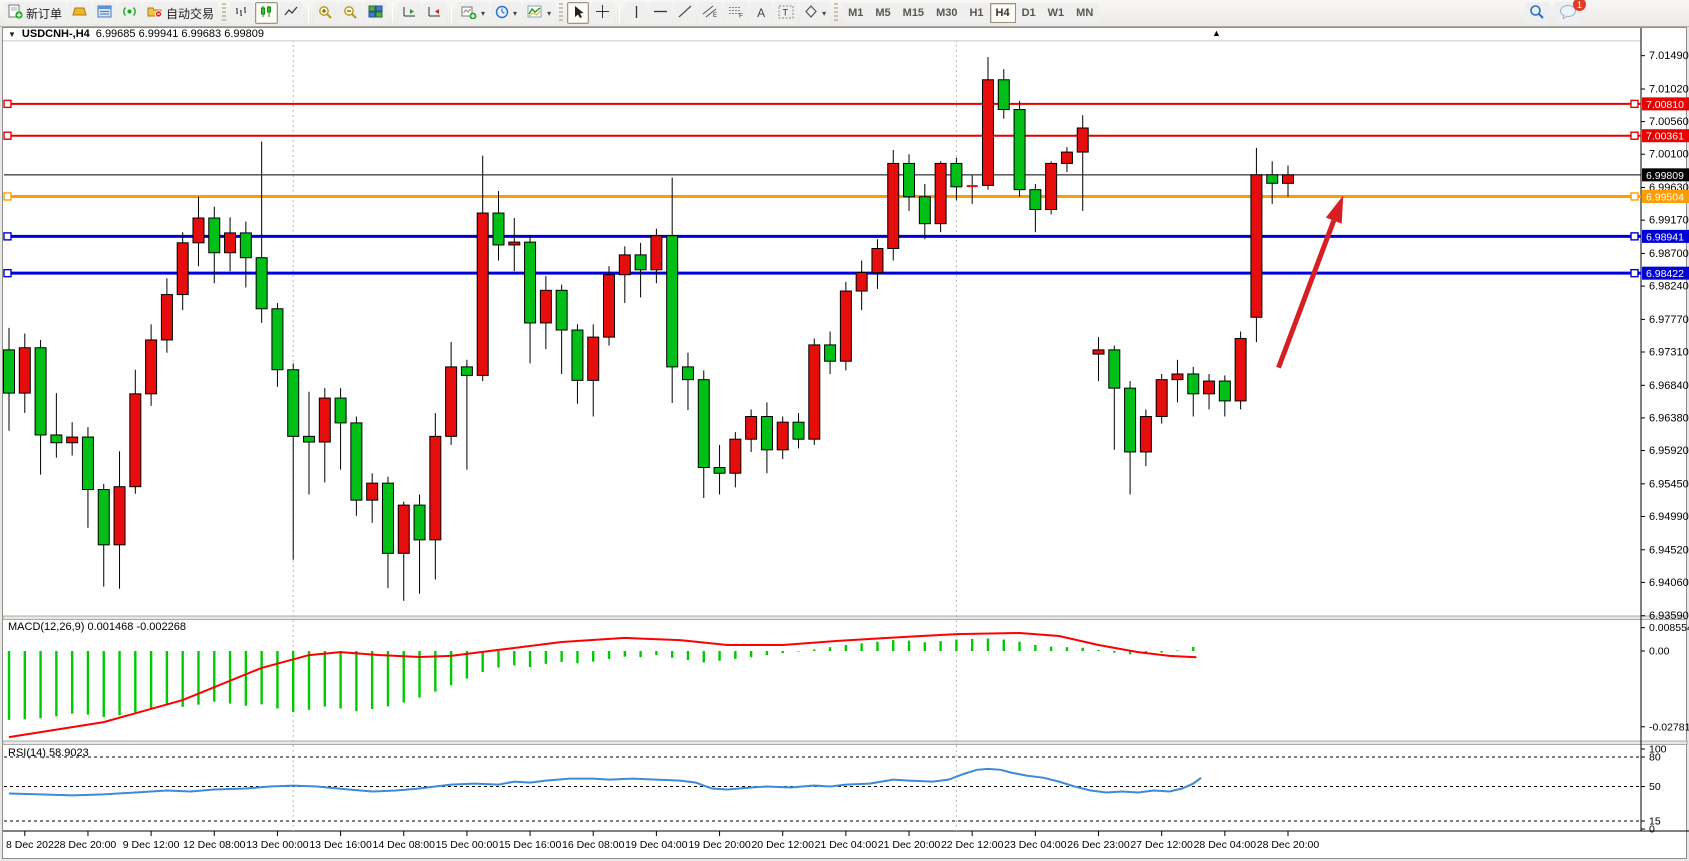  I want to click on search-button, so click(1537, 13).